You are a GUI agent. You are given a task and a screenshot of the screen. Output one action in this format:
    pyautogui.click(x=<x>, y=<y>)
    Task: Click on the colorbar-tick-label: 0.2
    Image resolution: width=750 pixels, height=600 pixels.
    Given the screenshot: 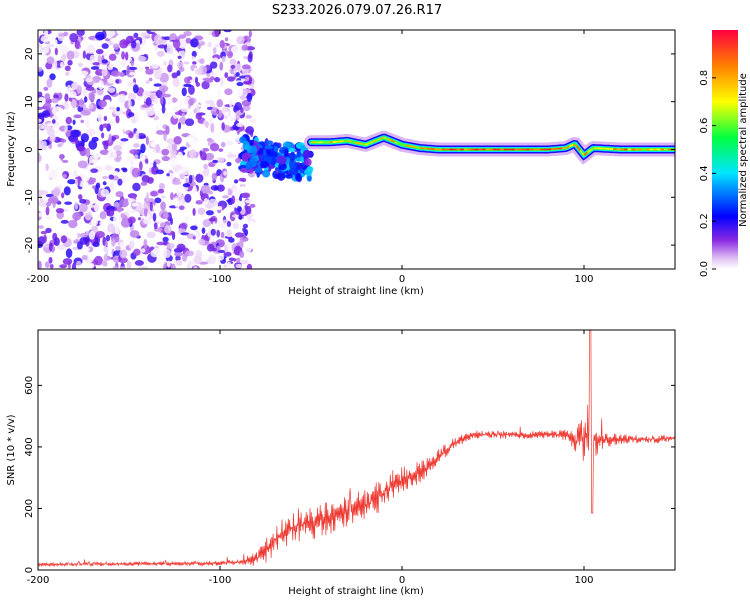 What is the action you would take?
    pyautogui.click(x=704, y=221)
    